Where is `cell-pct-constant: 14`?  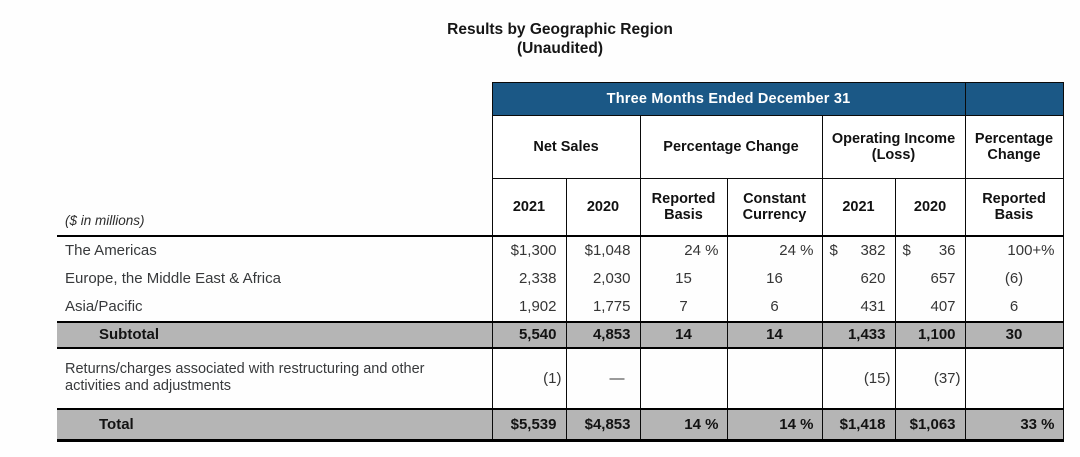 cell-pct-constant: 14 is located at coordinates (774, 334).